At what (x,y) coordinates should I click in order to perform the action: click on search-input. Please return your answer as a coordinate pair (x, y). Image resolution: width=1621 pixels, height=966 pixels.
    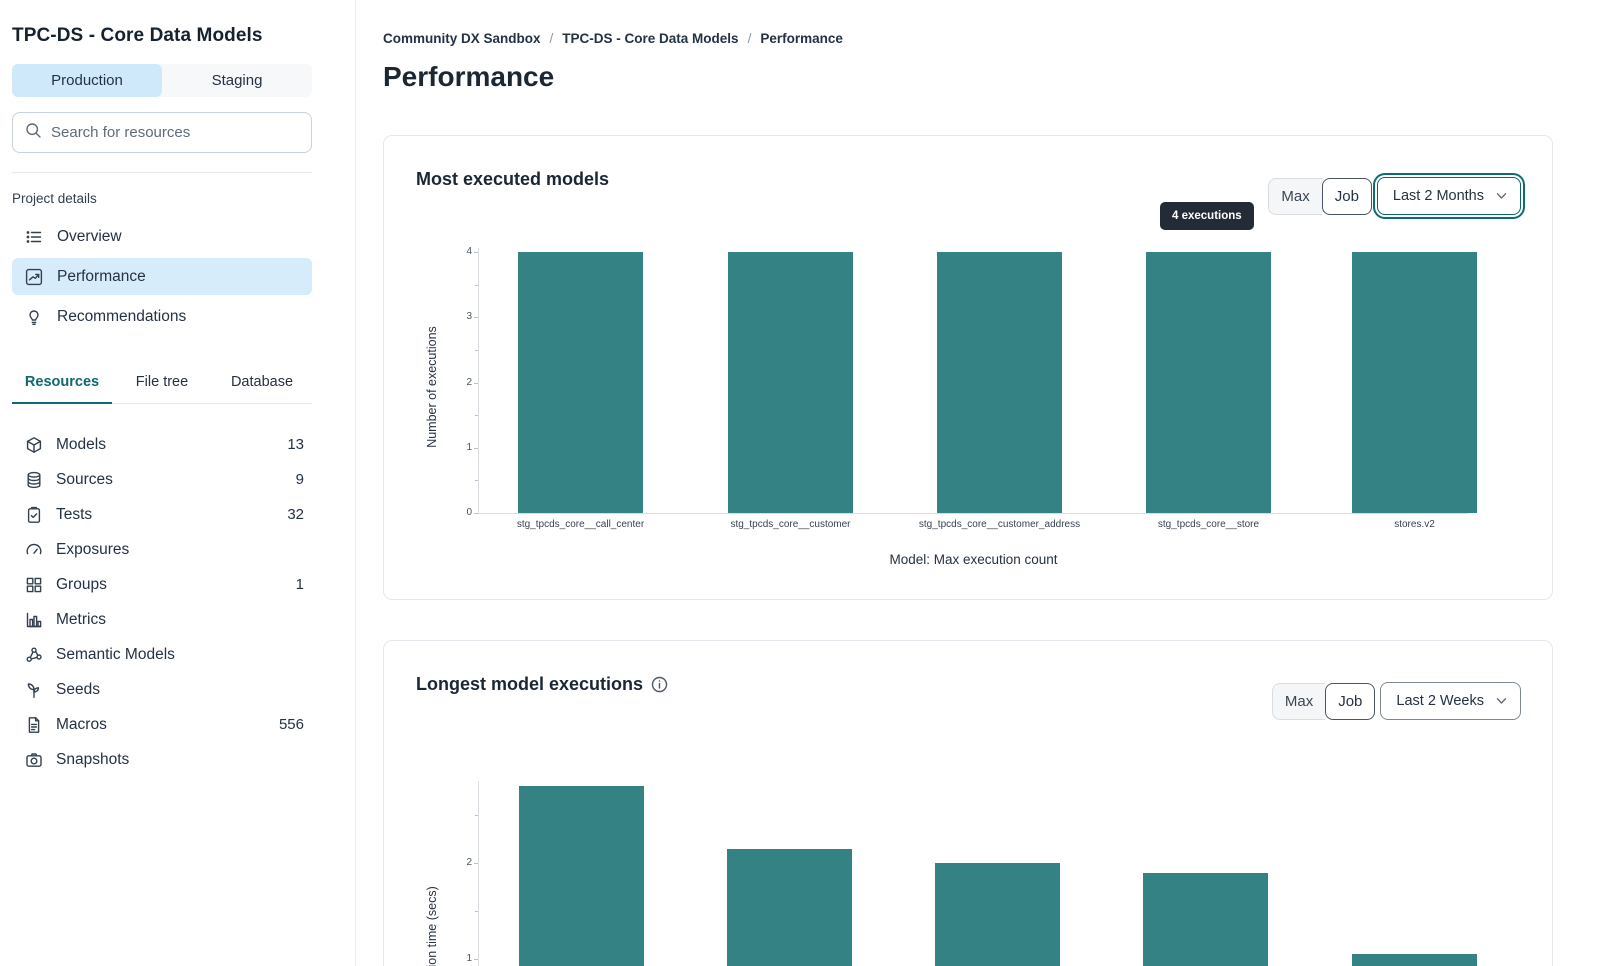
    Looking at the image, I should click on (161, 132).